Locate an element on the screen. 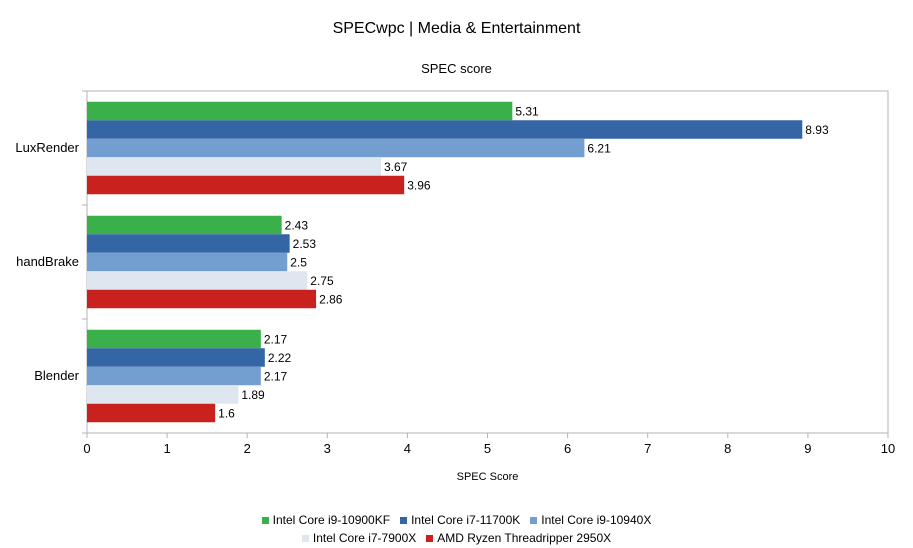 The image size is (913, 548). bar-value-label: 1.6 is located at coordinates (226, 414).